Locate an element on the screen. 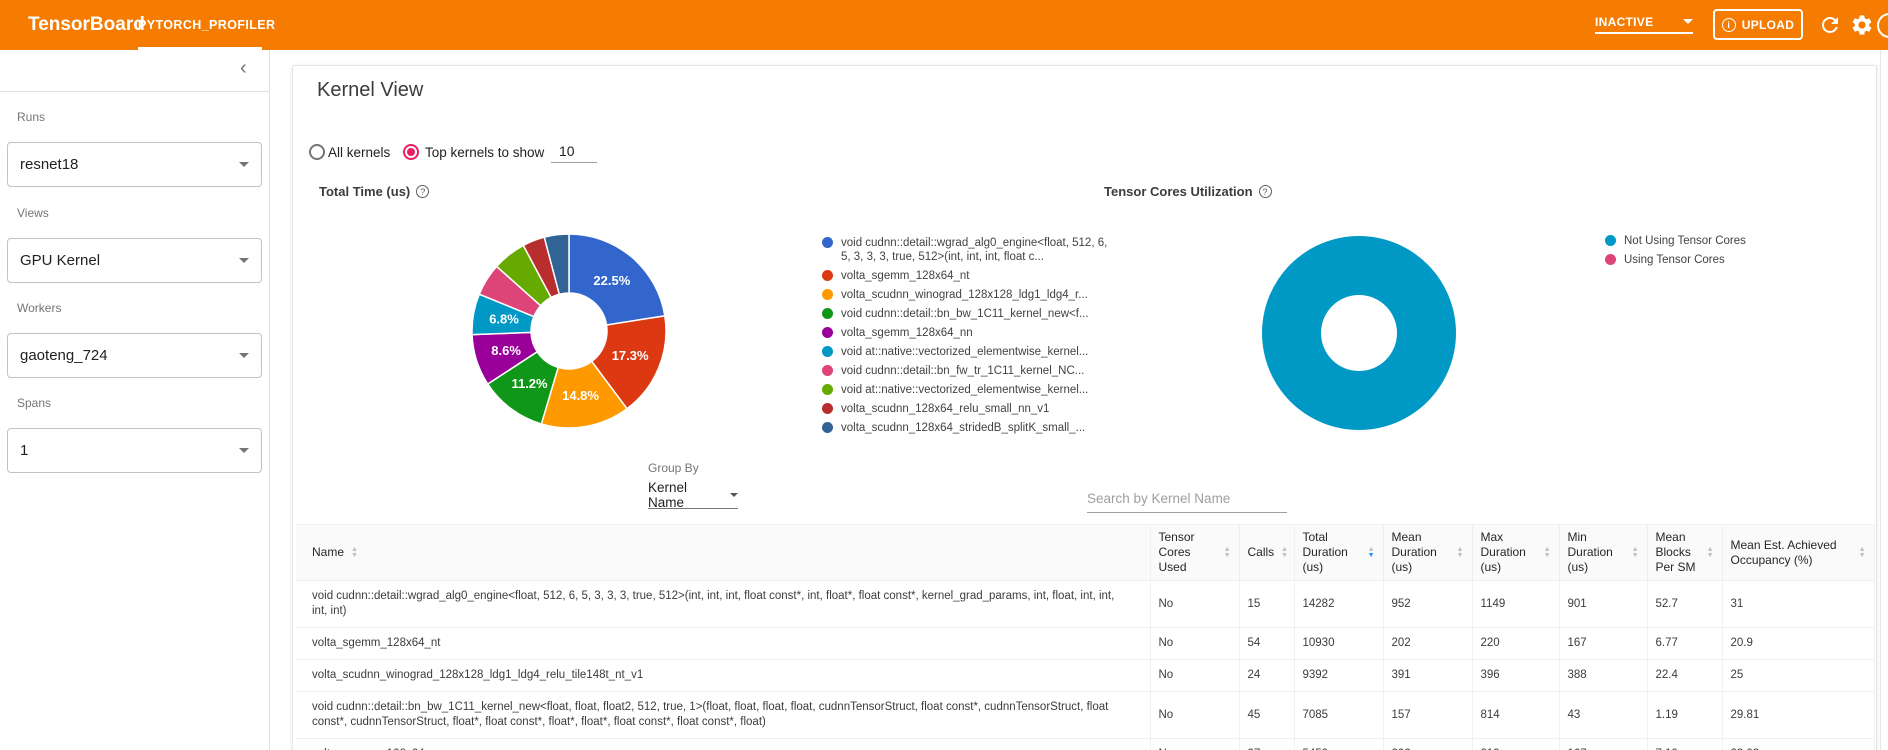  gear-icon is located at coordinates (1862, 25).